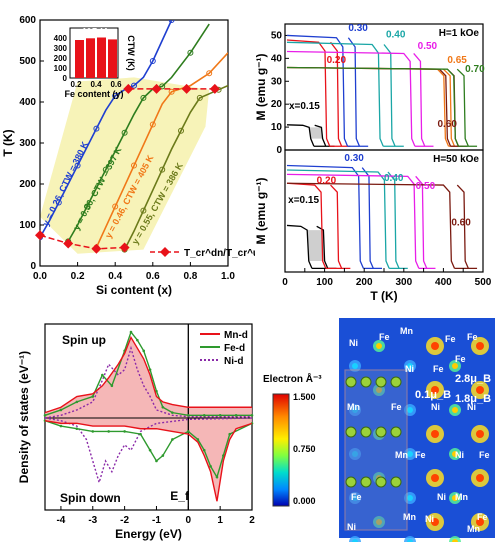 The image size is (500, 542). What do you see at coordinates (93, 94) in the screenshot?
I see `inset-x-label: Fe content (y)` at bounding box center [93, 94].